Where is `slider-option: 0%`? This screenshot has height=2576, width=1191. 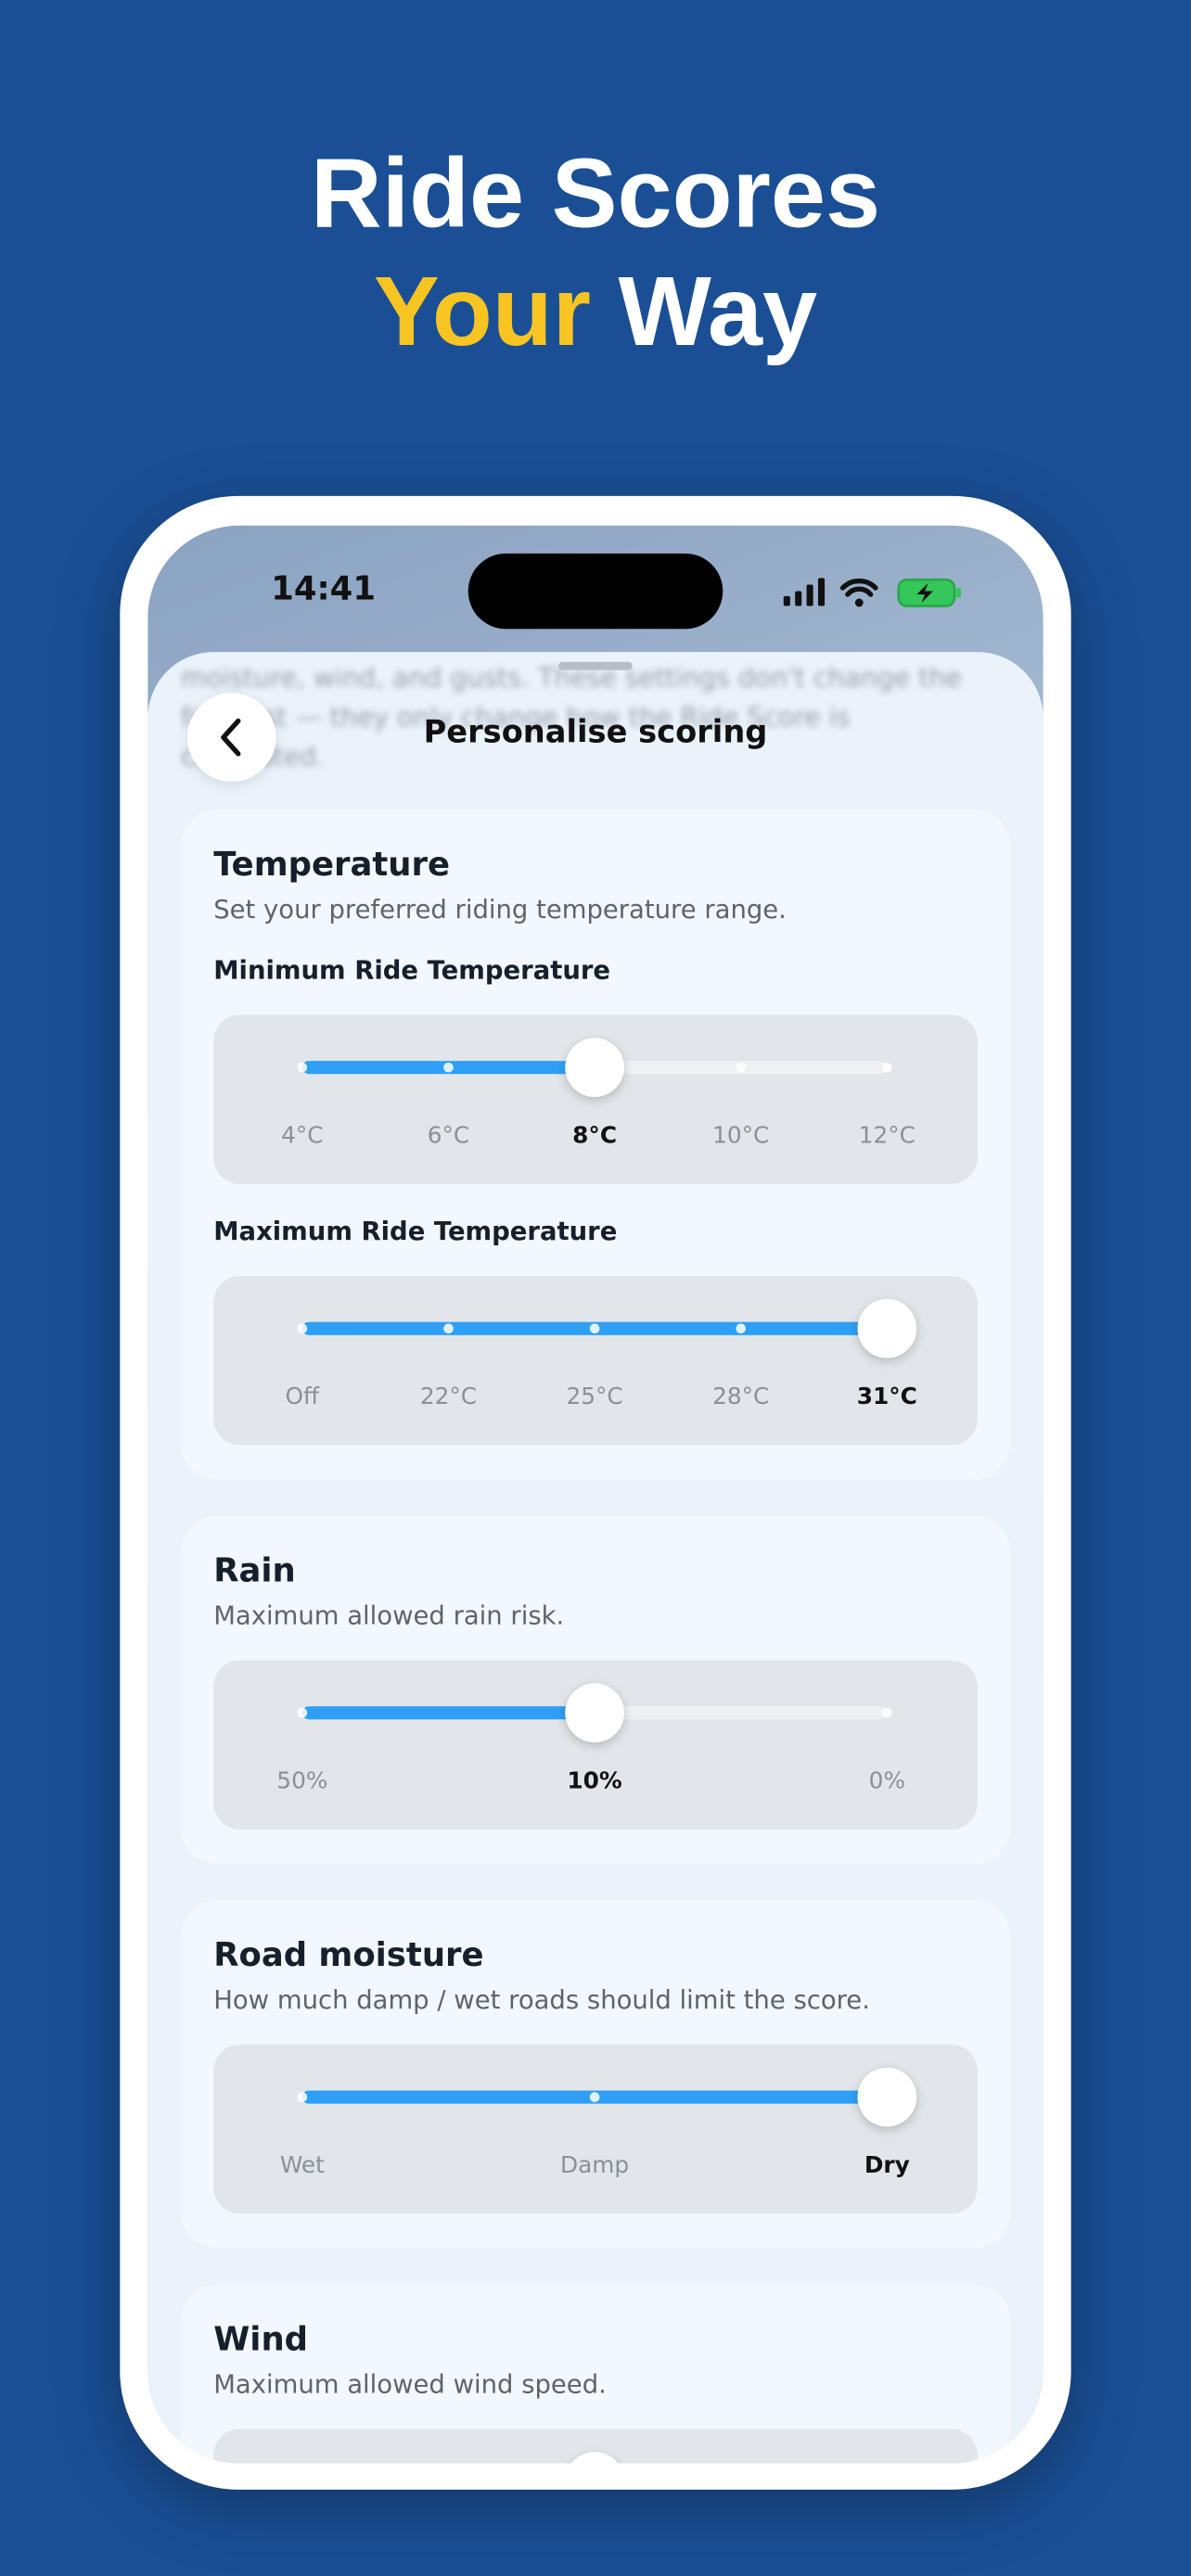 slider-option: 0% is located at coordinates (887, 1781).